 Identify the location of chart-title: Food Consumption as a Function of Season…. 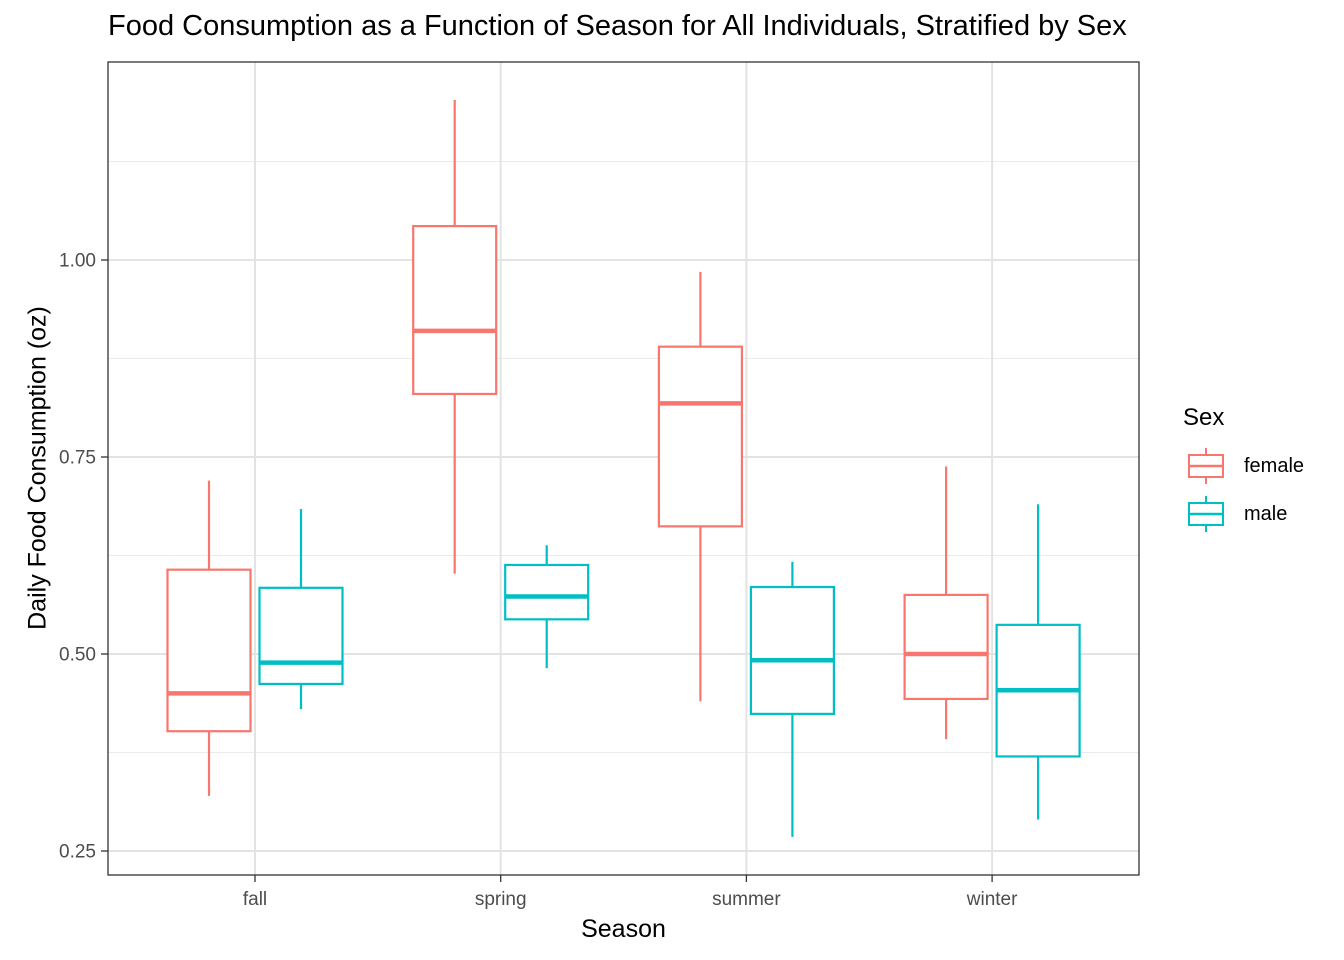
(617, 26).